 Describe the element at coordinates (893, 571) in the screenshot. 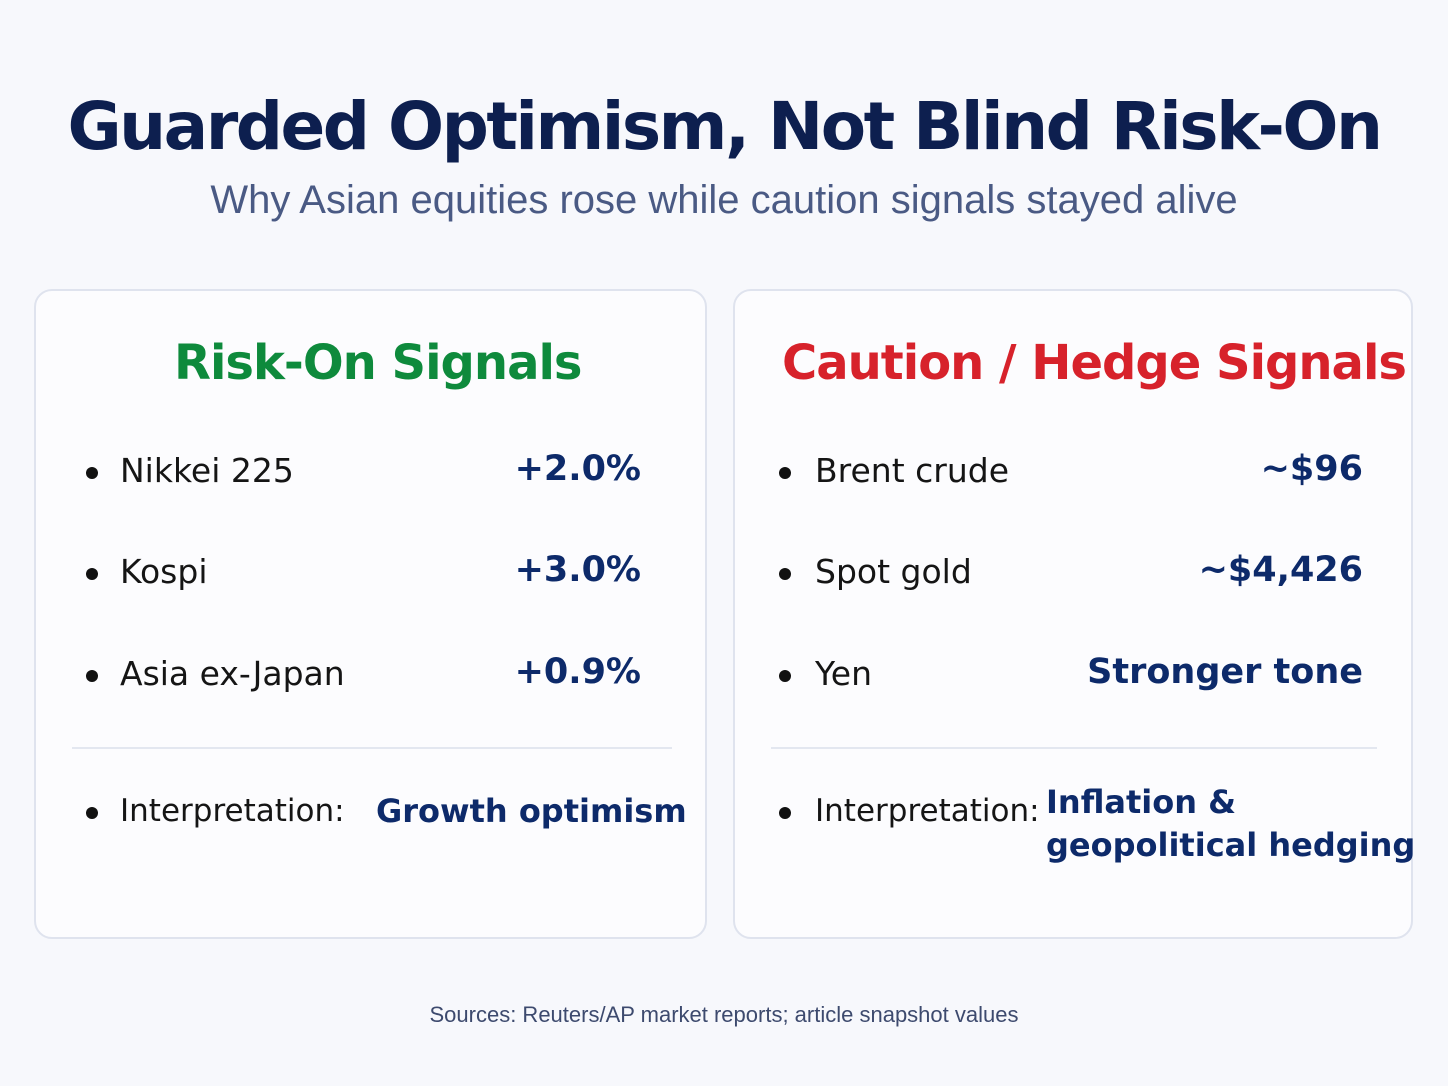

I see `item-label: Spot gold` at that location.